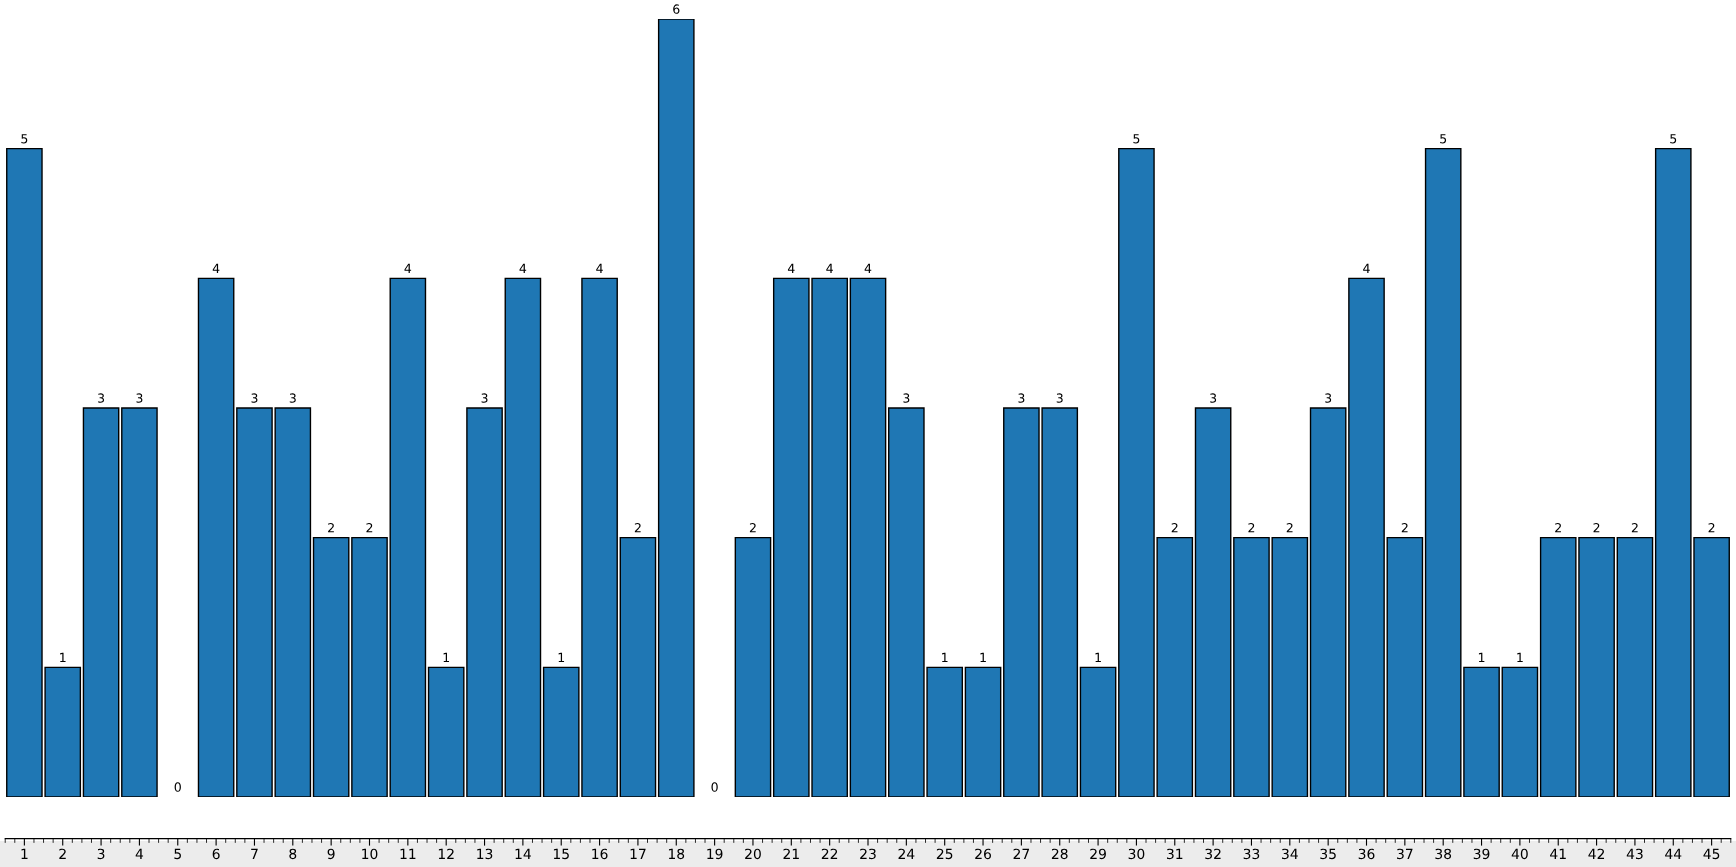 The height and width of the screenshot is (867, 1736). Describe the element at coordinates (1098, 854) in the screenshot. I see `x-tick-label: 29` at that location.